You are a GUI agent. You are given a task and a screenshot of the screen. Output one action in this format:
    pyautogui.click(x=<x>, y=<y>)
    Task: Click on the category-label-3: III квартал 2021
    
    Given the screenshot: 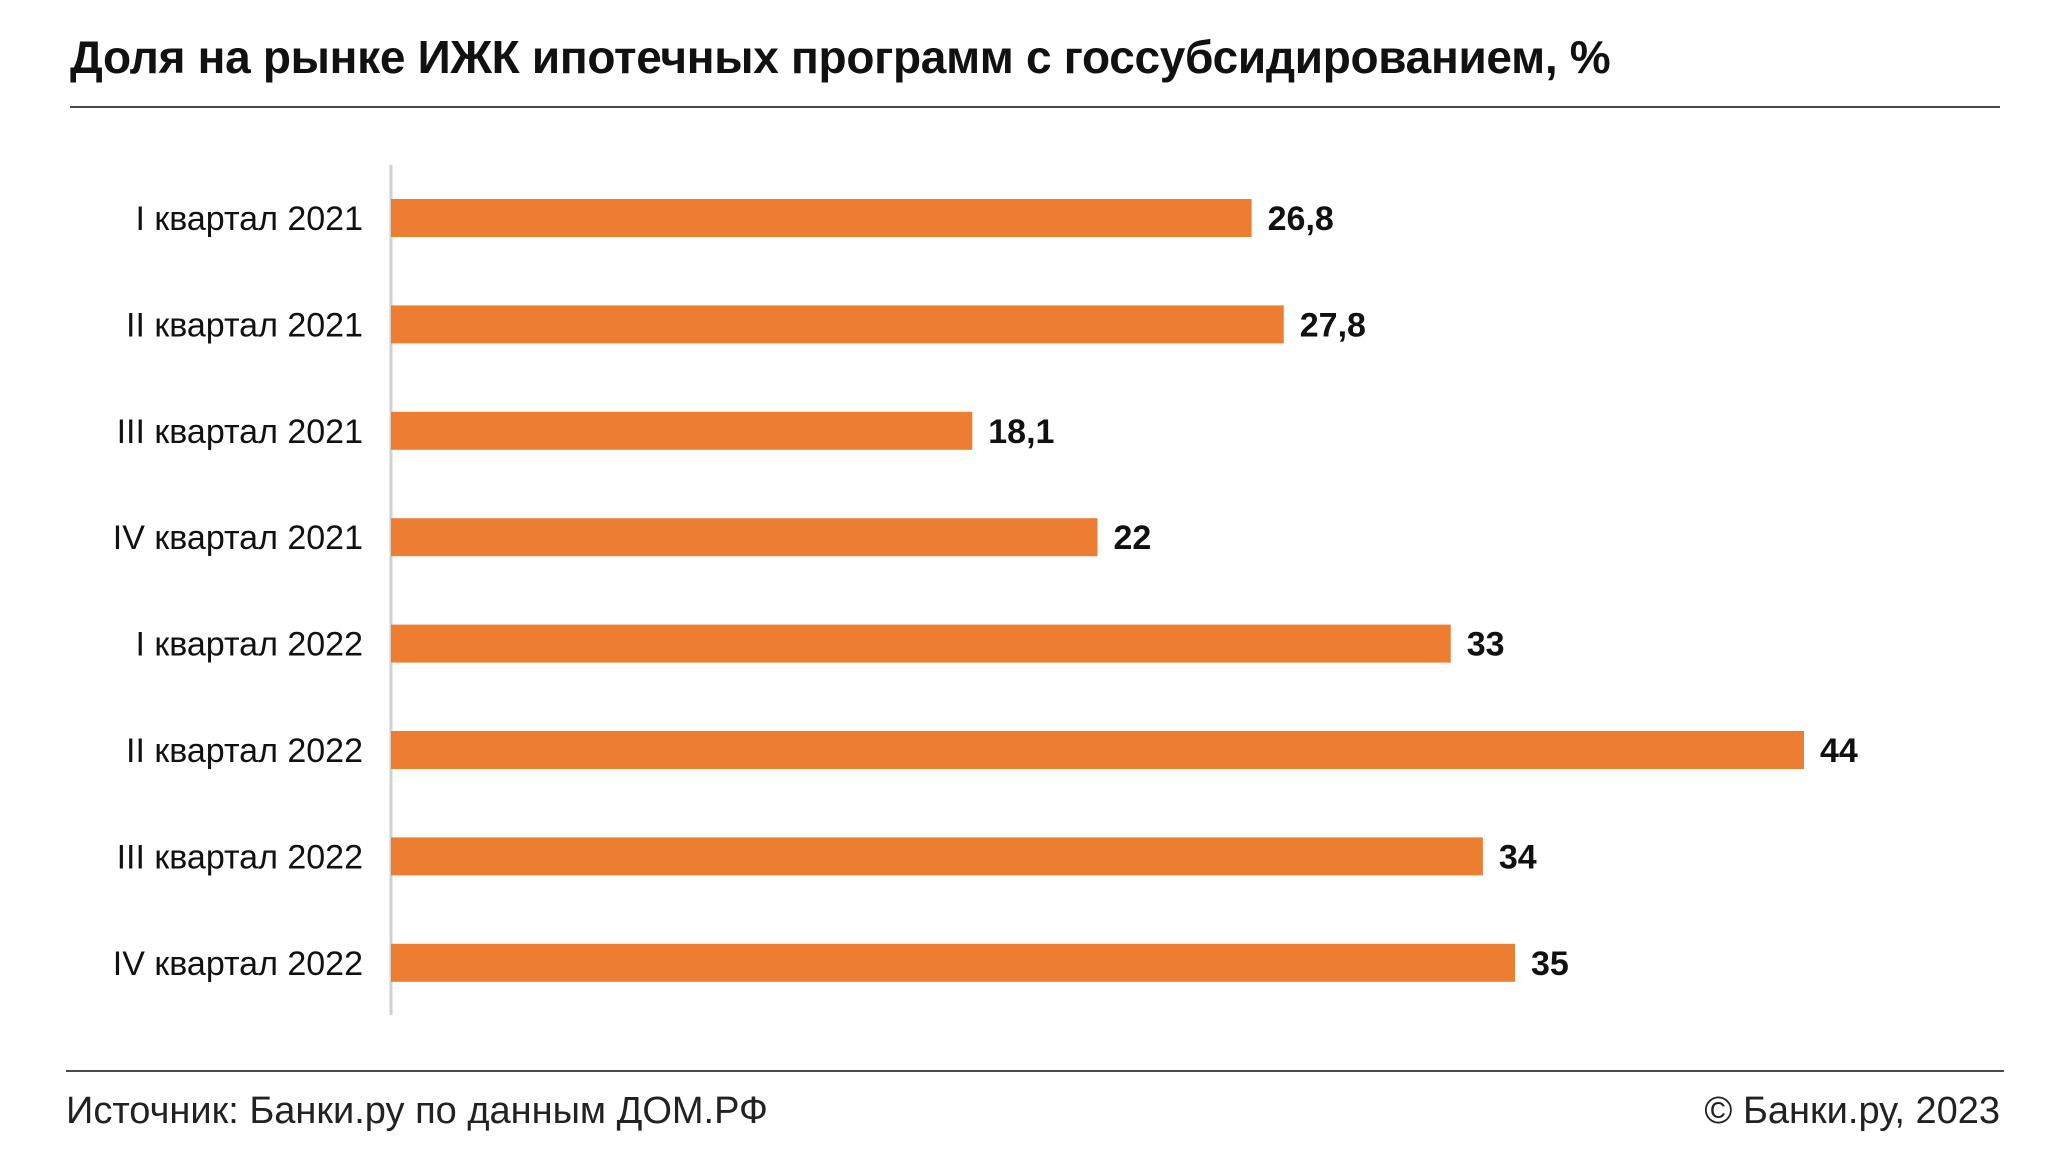 What is the action you would take?
    pyautogui.click(x=240, y=432)
    